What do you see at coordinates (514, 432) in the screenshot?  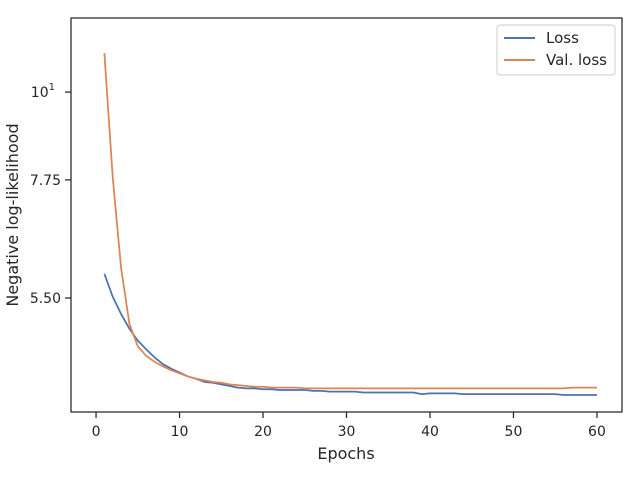 I see `x-tick-label: 50` at bounding box center [514, 432].